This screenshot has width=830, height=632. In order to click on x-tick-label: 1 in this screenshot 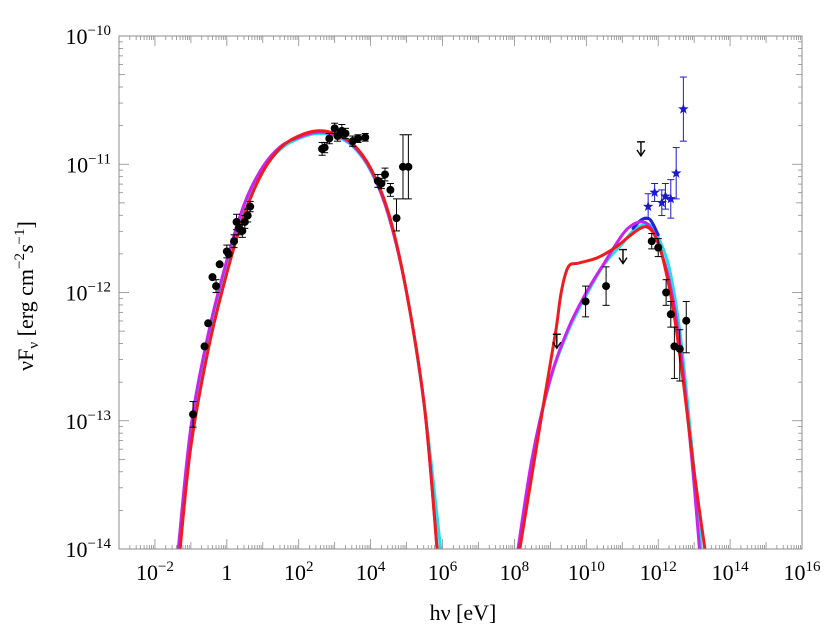, I will do `click(226, 572)`.